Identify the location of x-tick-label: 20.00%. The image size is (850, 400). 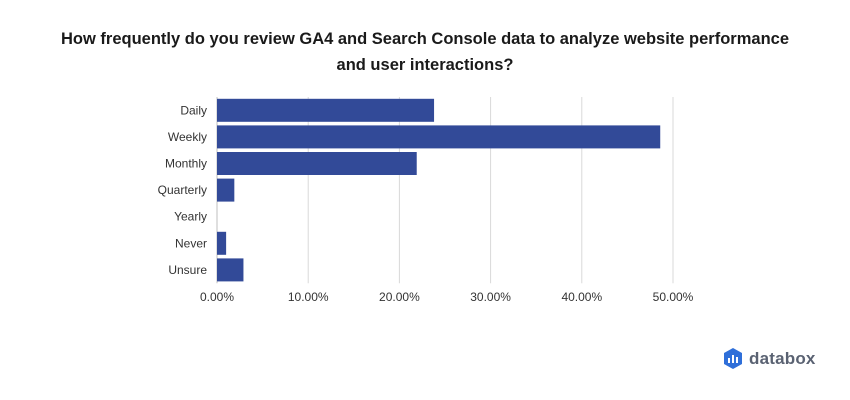
(399, 297).